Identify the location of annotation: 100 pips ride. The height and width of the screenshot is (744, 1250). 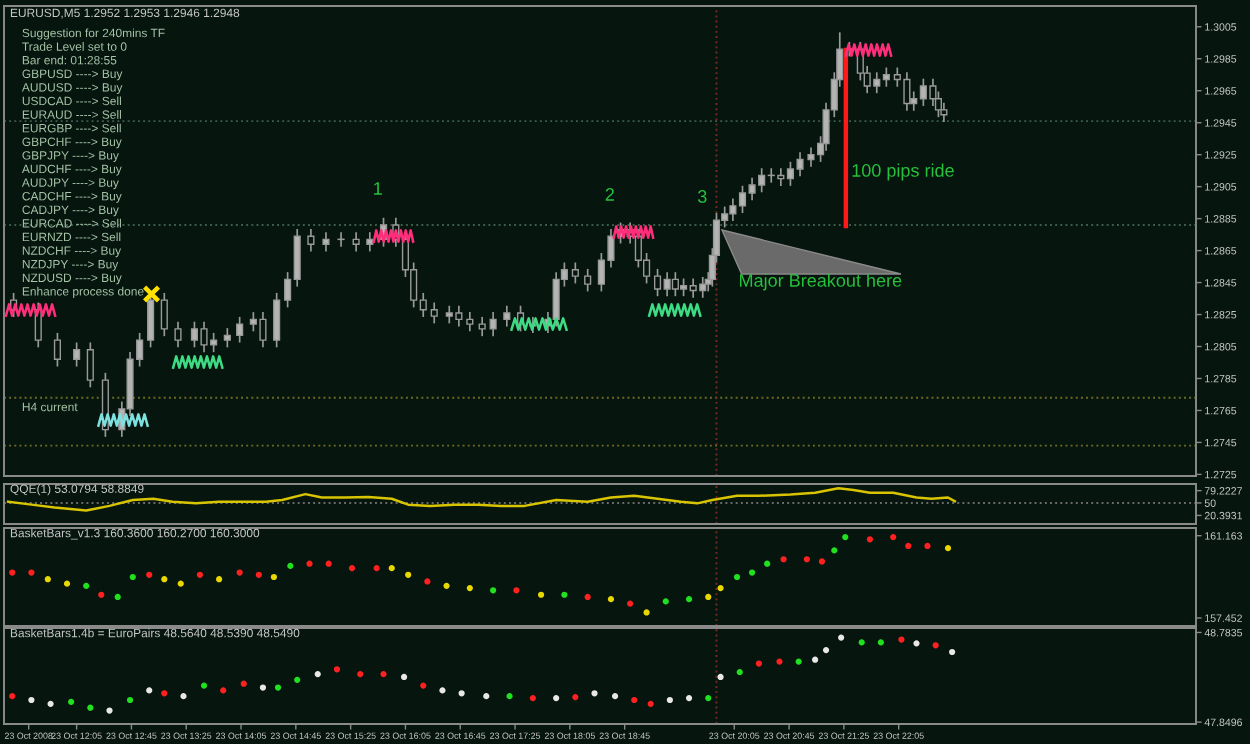
(903, 172).